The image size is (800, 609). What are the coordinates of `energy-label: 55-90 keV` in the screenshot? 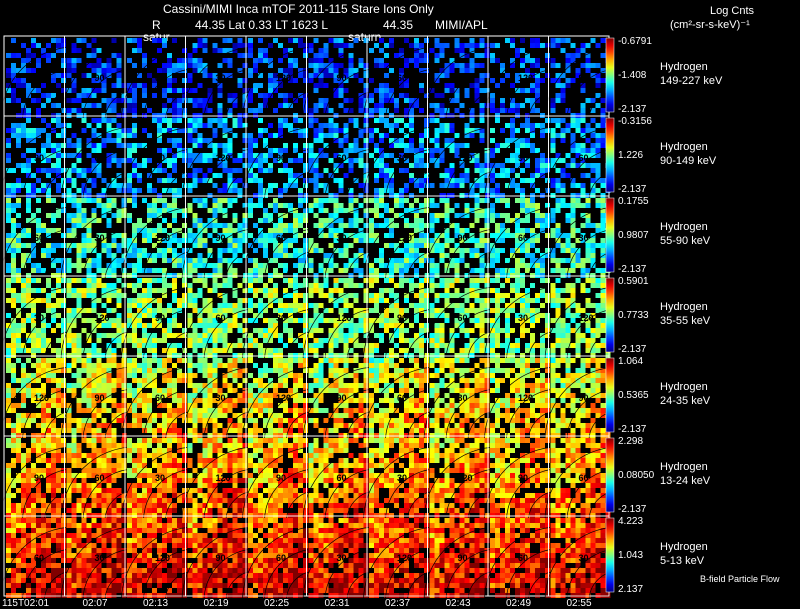 It's located at (685, 241).